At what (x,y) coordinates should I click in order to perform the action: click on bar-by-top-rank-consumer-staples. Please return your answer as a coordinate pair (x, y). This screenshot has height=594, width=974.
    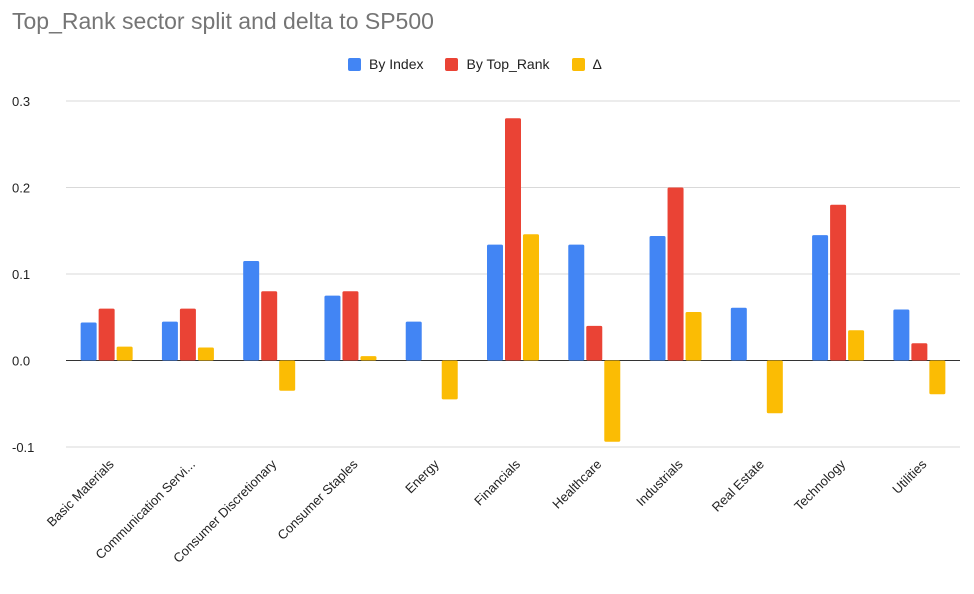
    Looking at the image, I should click on (350, 326).